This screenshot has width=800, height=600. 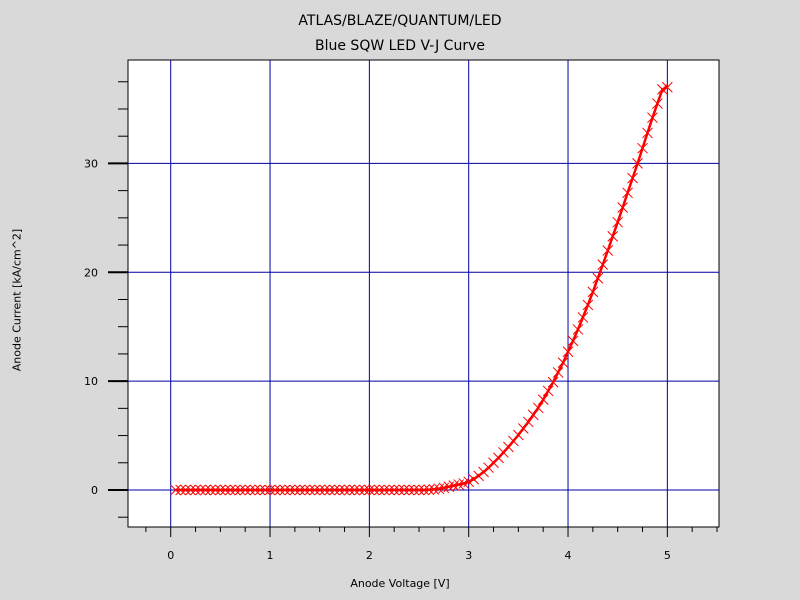 I want to click on y-tick-label: 30, so click(x=91, y=163).